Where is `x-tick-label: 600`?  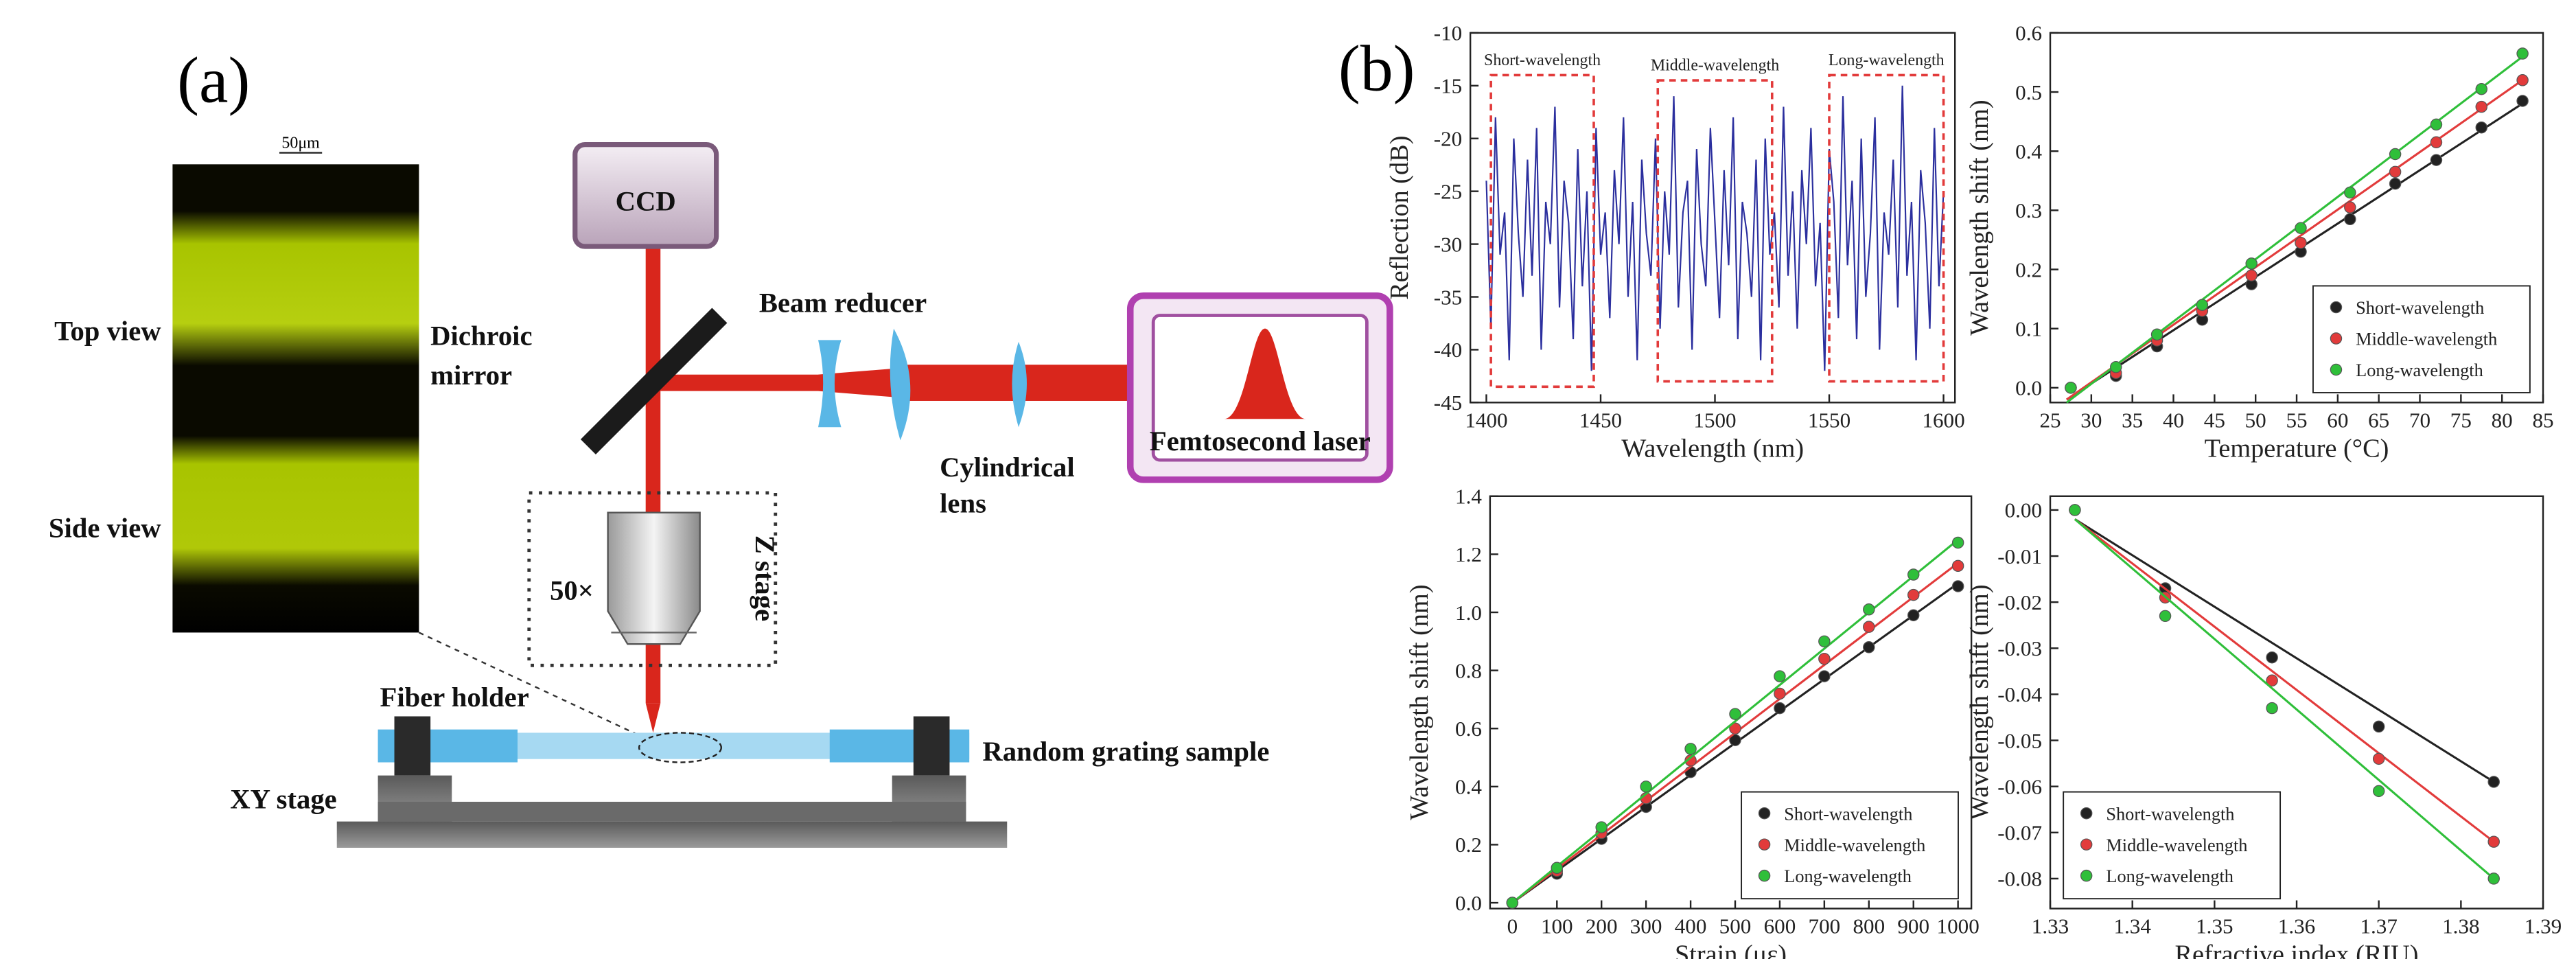 x-tick-label: 600 is located at coordinates (1780, 926).